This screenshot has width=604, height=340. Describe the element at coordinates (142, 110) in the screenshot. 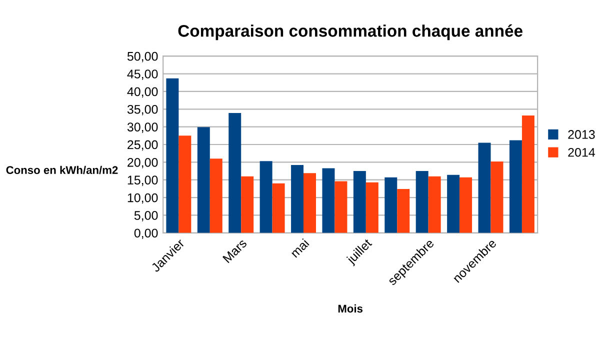

I see `y-tick-label: 35,00` at that location.